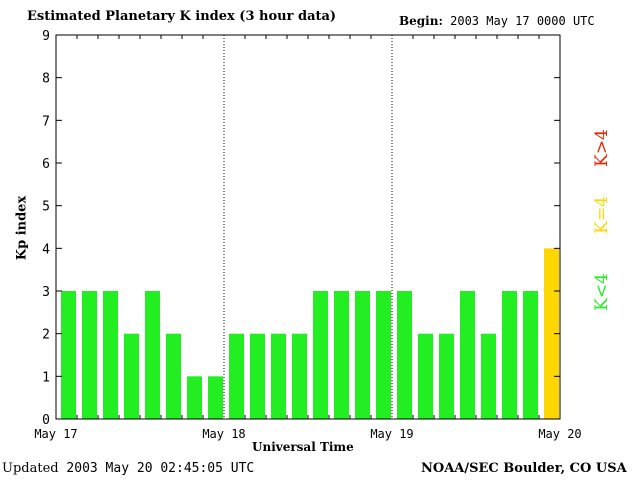 The height and width of the screenshot is (480, 640). I want to click on x-tick-label: May 20, so click(559, 434).